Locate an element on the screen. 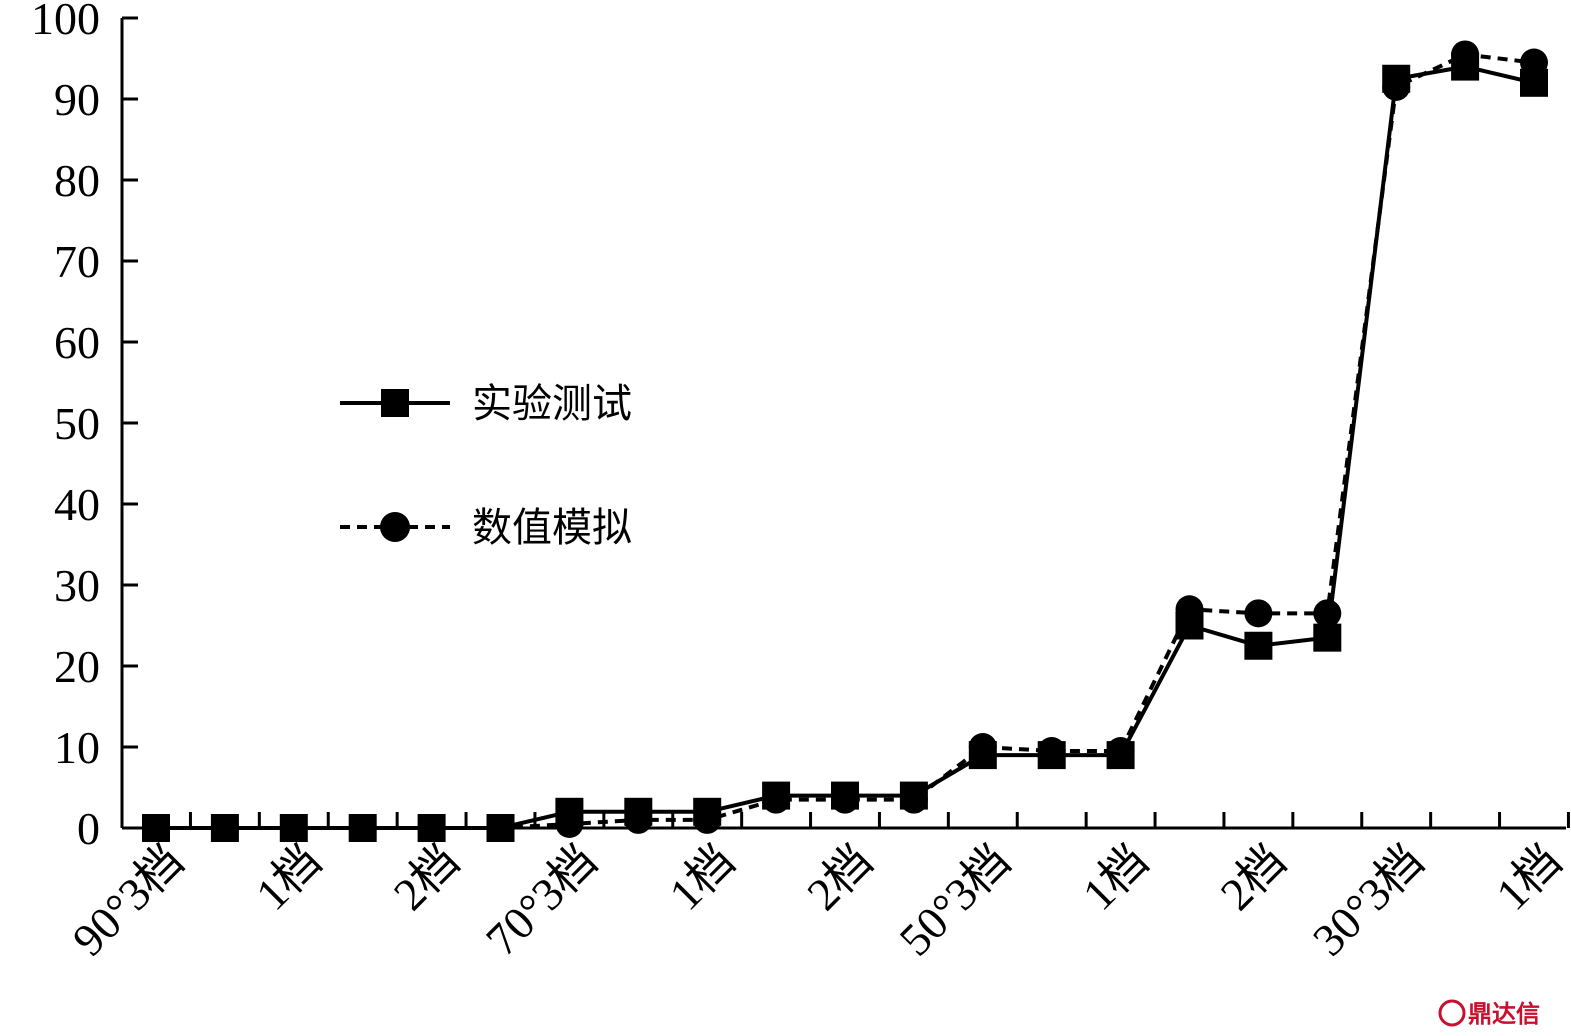  y-tick-label-6: 60 is located at coordinates (77, 342).